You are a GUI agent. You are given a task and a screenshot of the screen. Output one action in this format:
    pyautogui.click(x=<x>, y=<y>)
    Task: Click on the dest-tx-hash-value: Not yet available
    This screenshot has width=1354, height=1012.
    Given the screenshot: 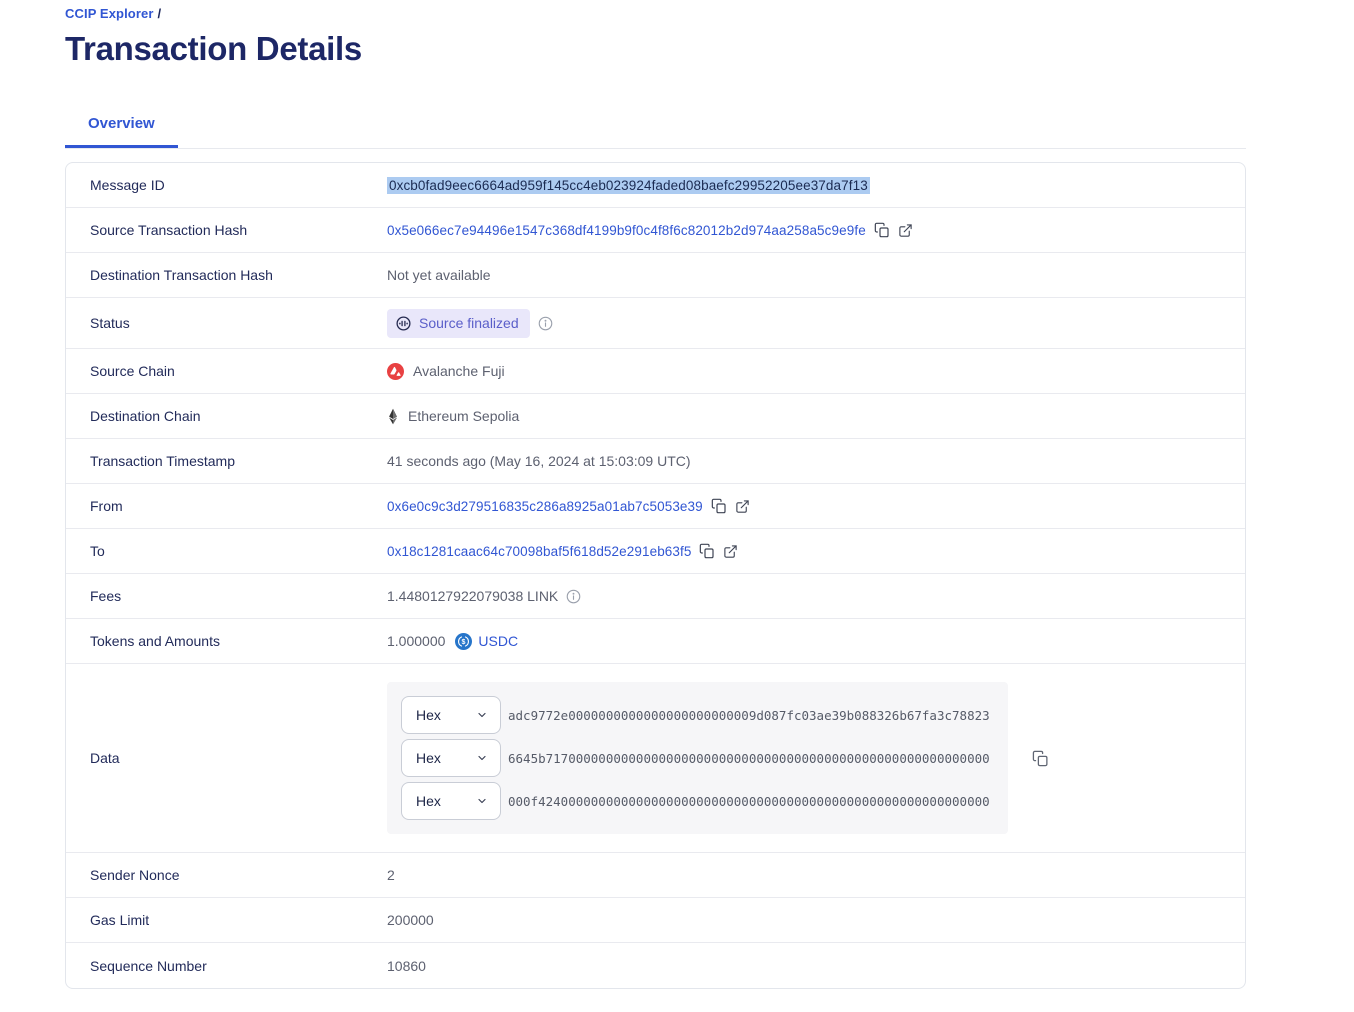 What is the action you would take?
    pyautogui.click(x=439, y=275)
    